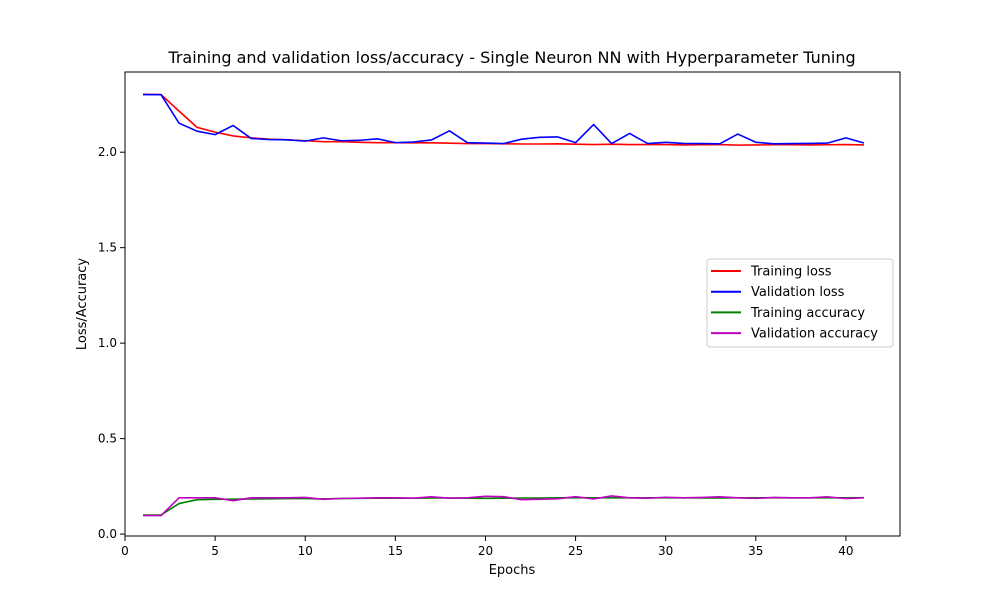  Describe the element at coordinates (125, 551) in the screenshot. I see `x-tick-label: 0` at that location.